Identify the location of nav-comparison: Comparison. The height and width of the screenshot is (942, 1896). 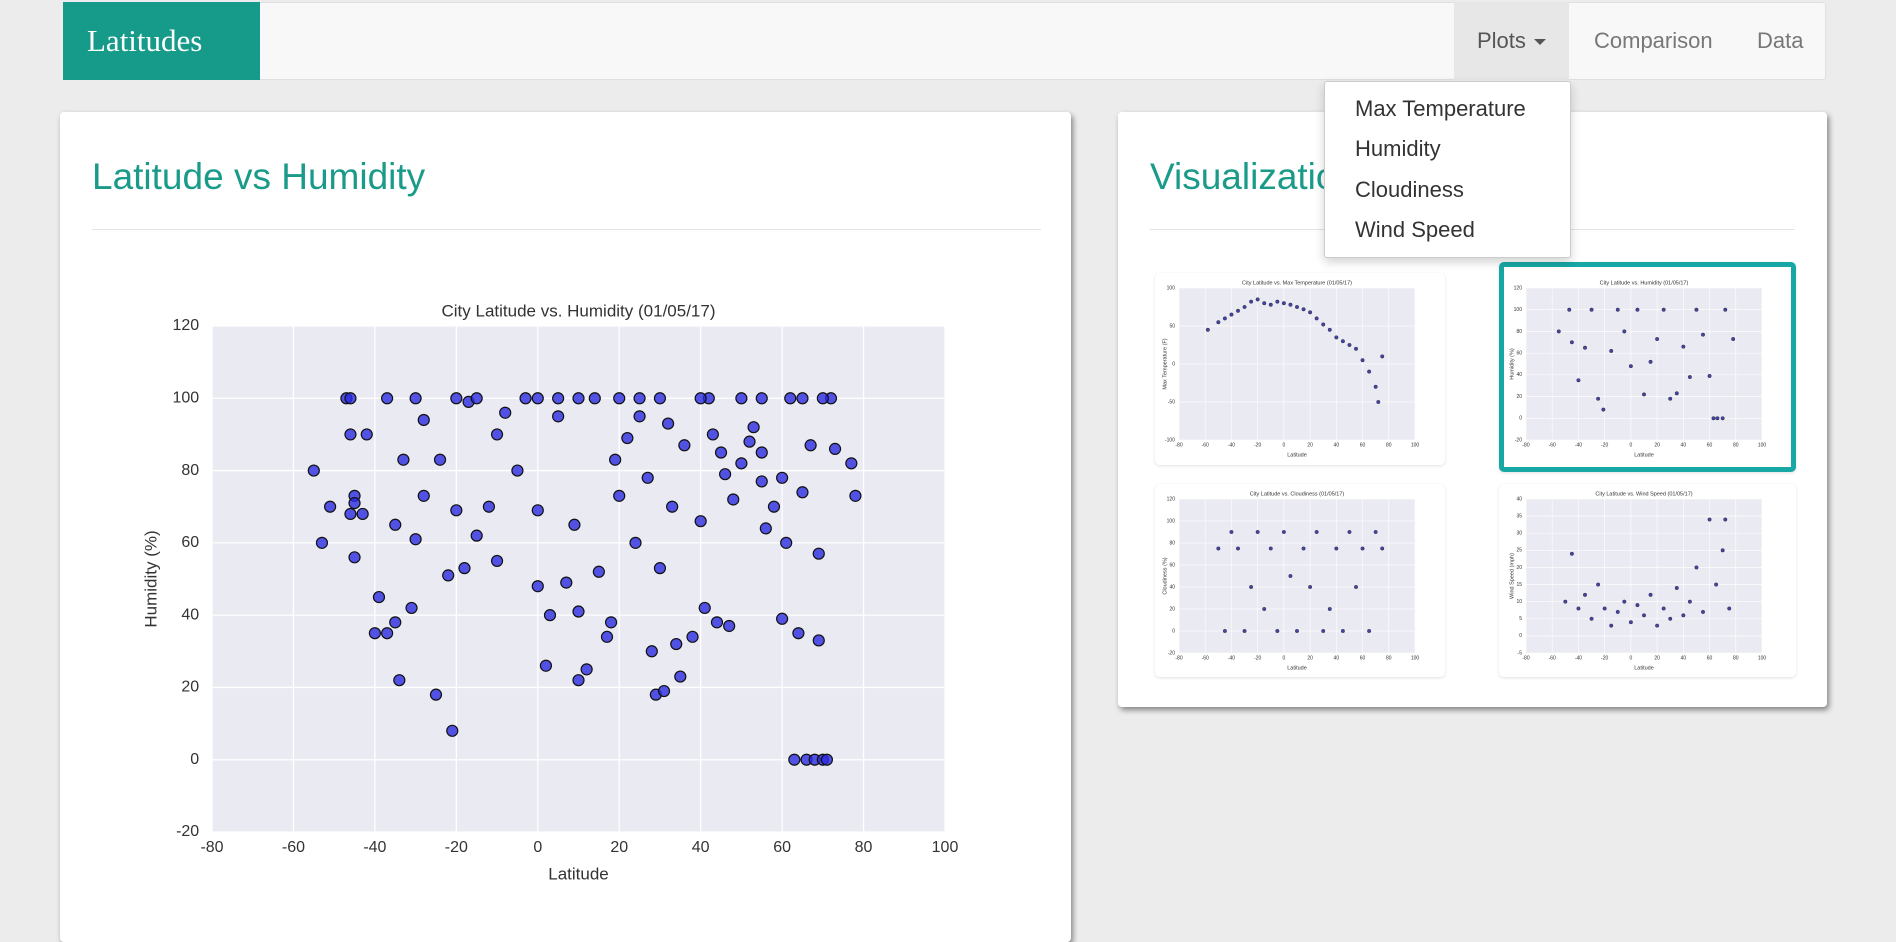
(1653, 40).